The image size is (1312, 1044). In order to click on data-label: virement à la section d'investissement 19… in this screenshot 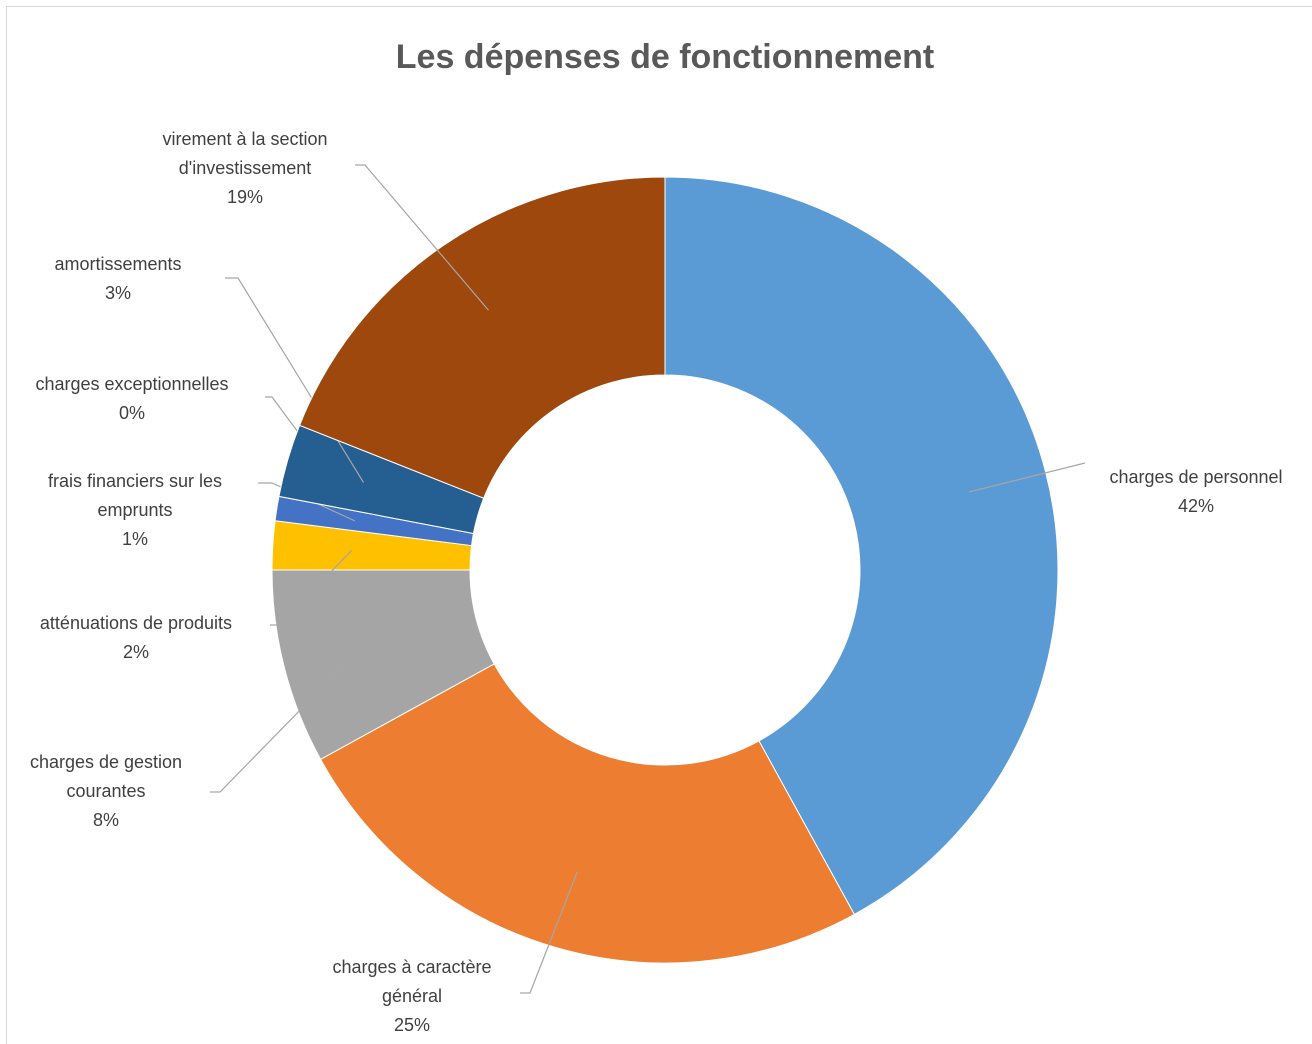, I will do `click(245, 168)`.